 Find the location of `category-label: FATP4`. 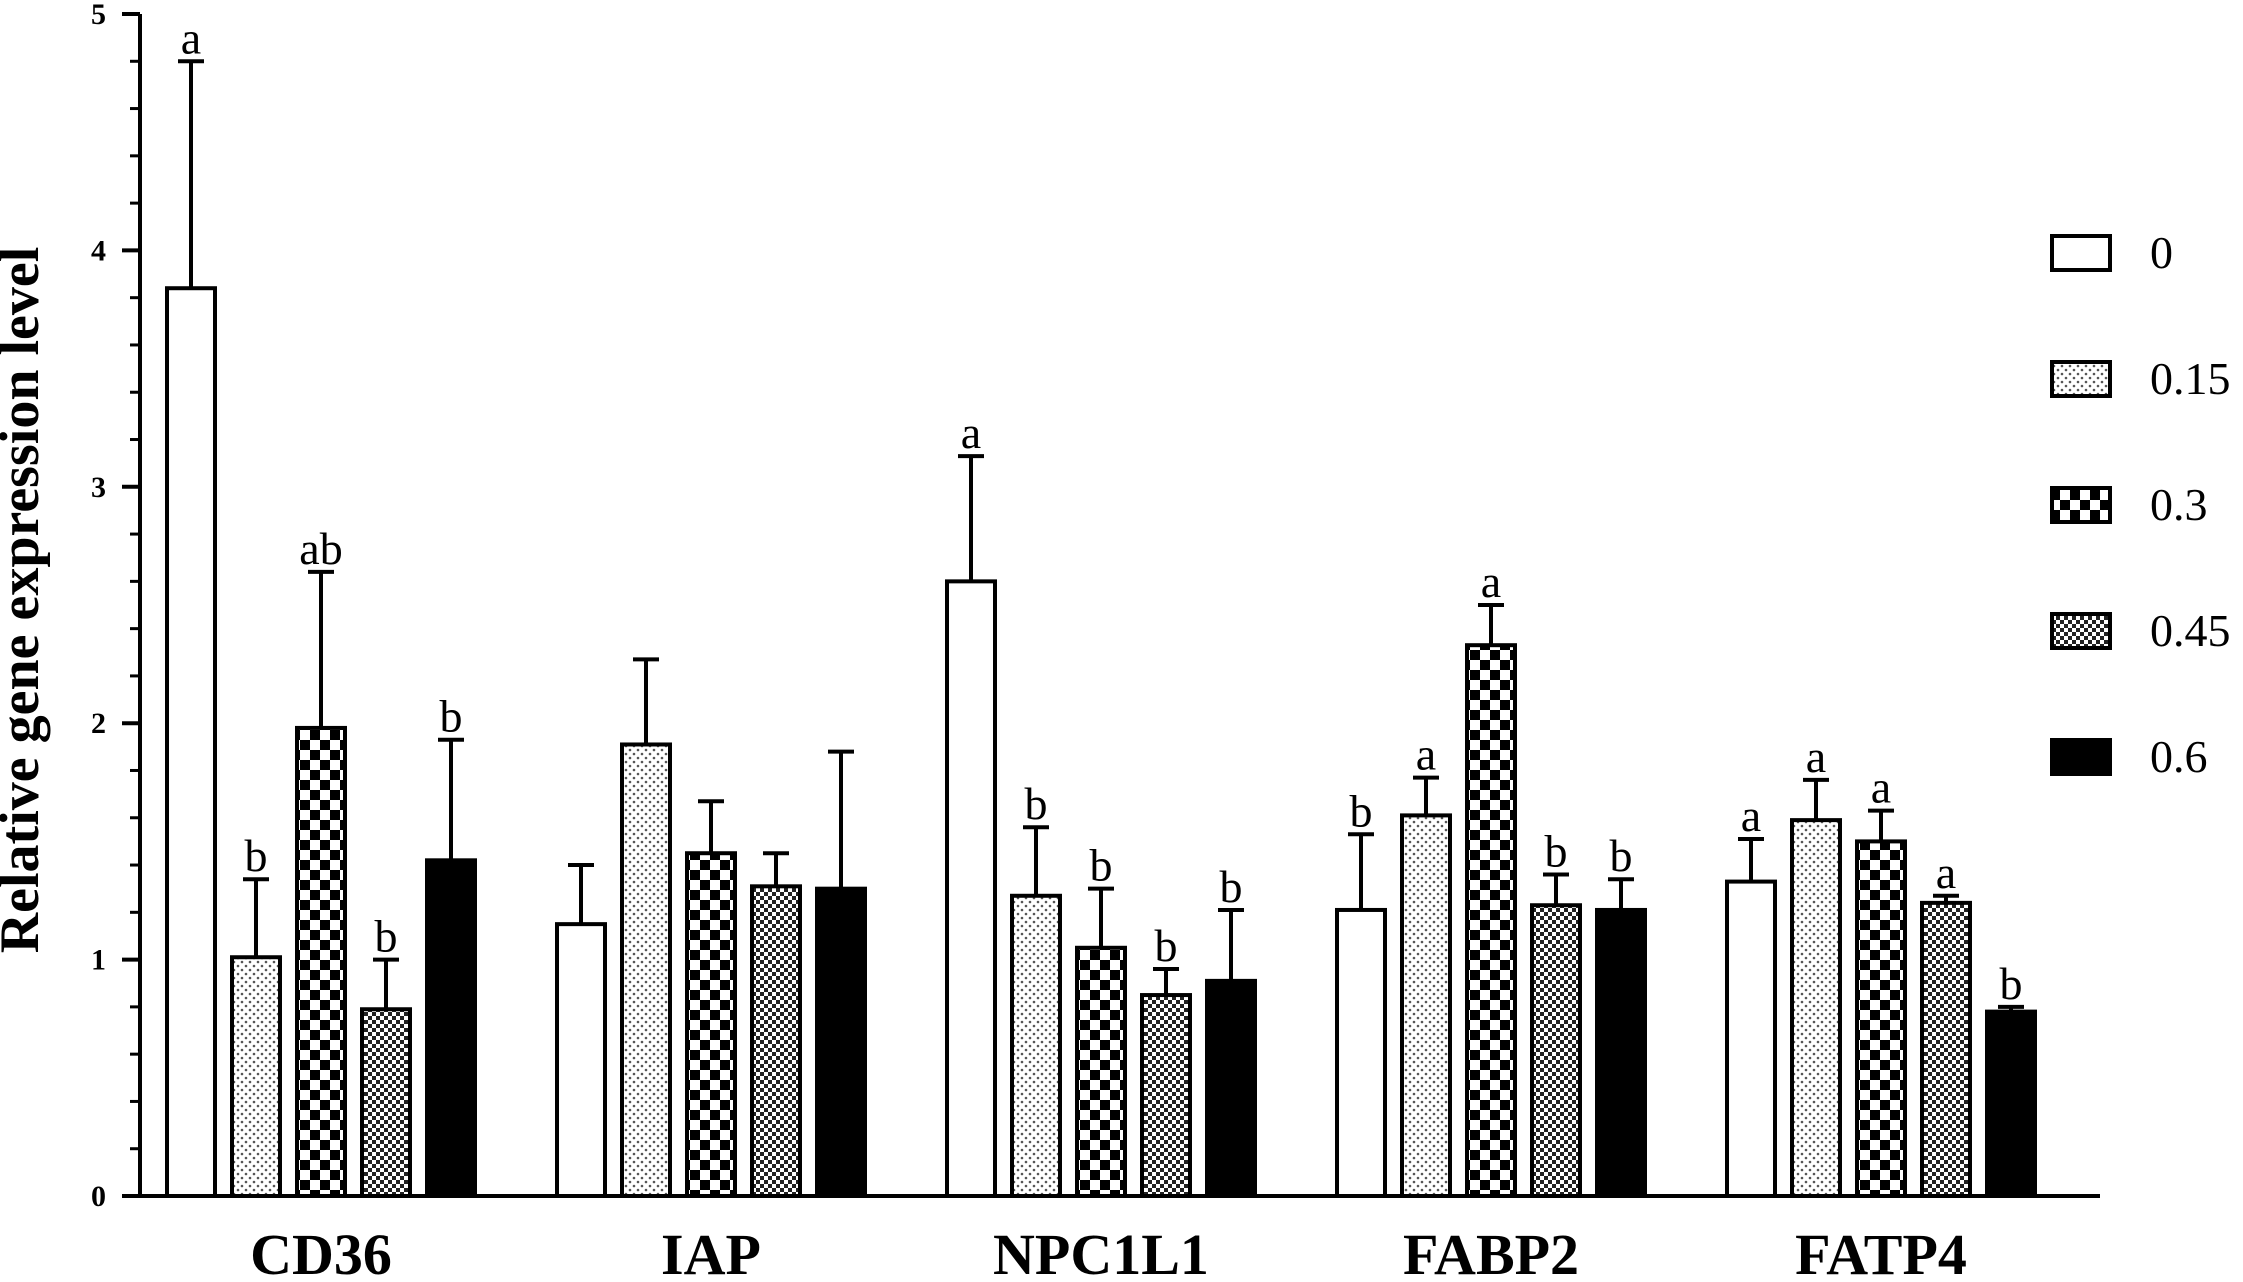

category-label: FATP4 is located at coordinates (1881, 1252).